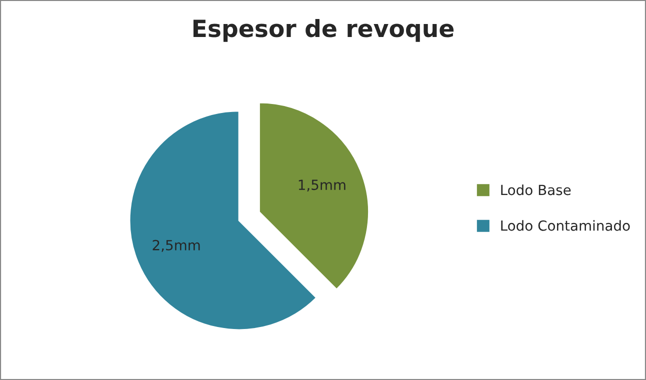 The width and height of the screenshot is (646, 380). What do you see at coordinates (565, 225) in the screenshot?
I see `legend-label: Lodo Contaminado` at bounding box center [565, 225].